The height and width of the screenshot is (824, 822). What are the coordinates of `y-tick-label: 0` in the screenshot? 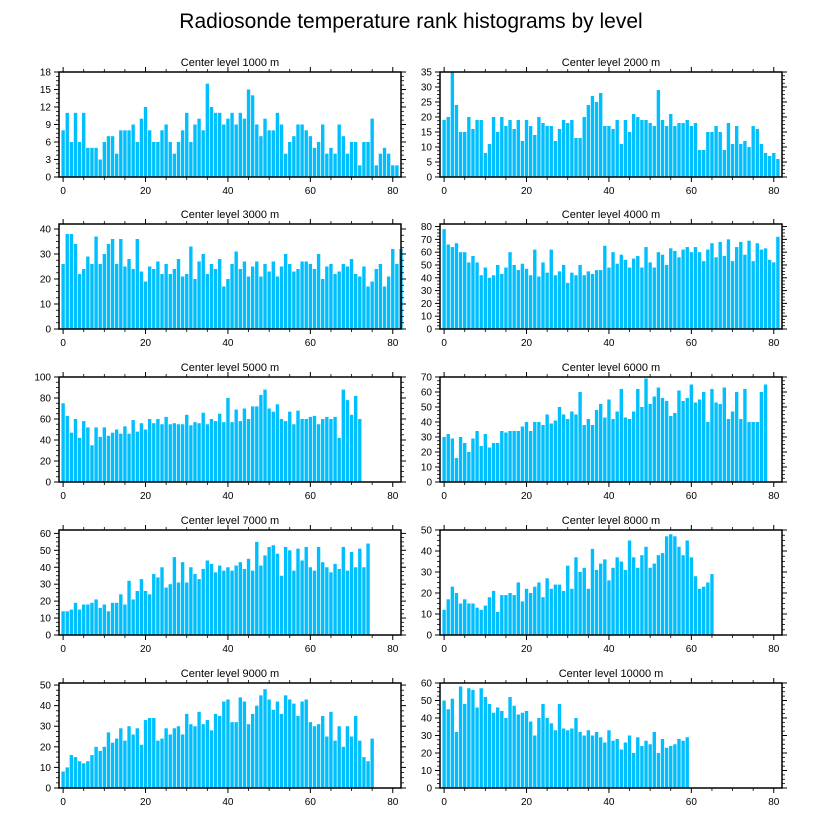 It's located at (429, 636).